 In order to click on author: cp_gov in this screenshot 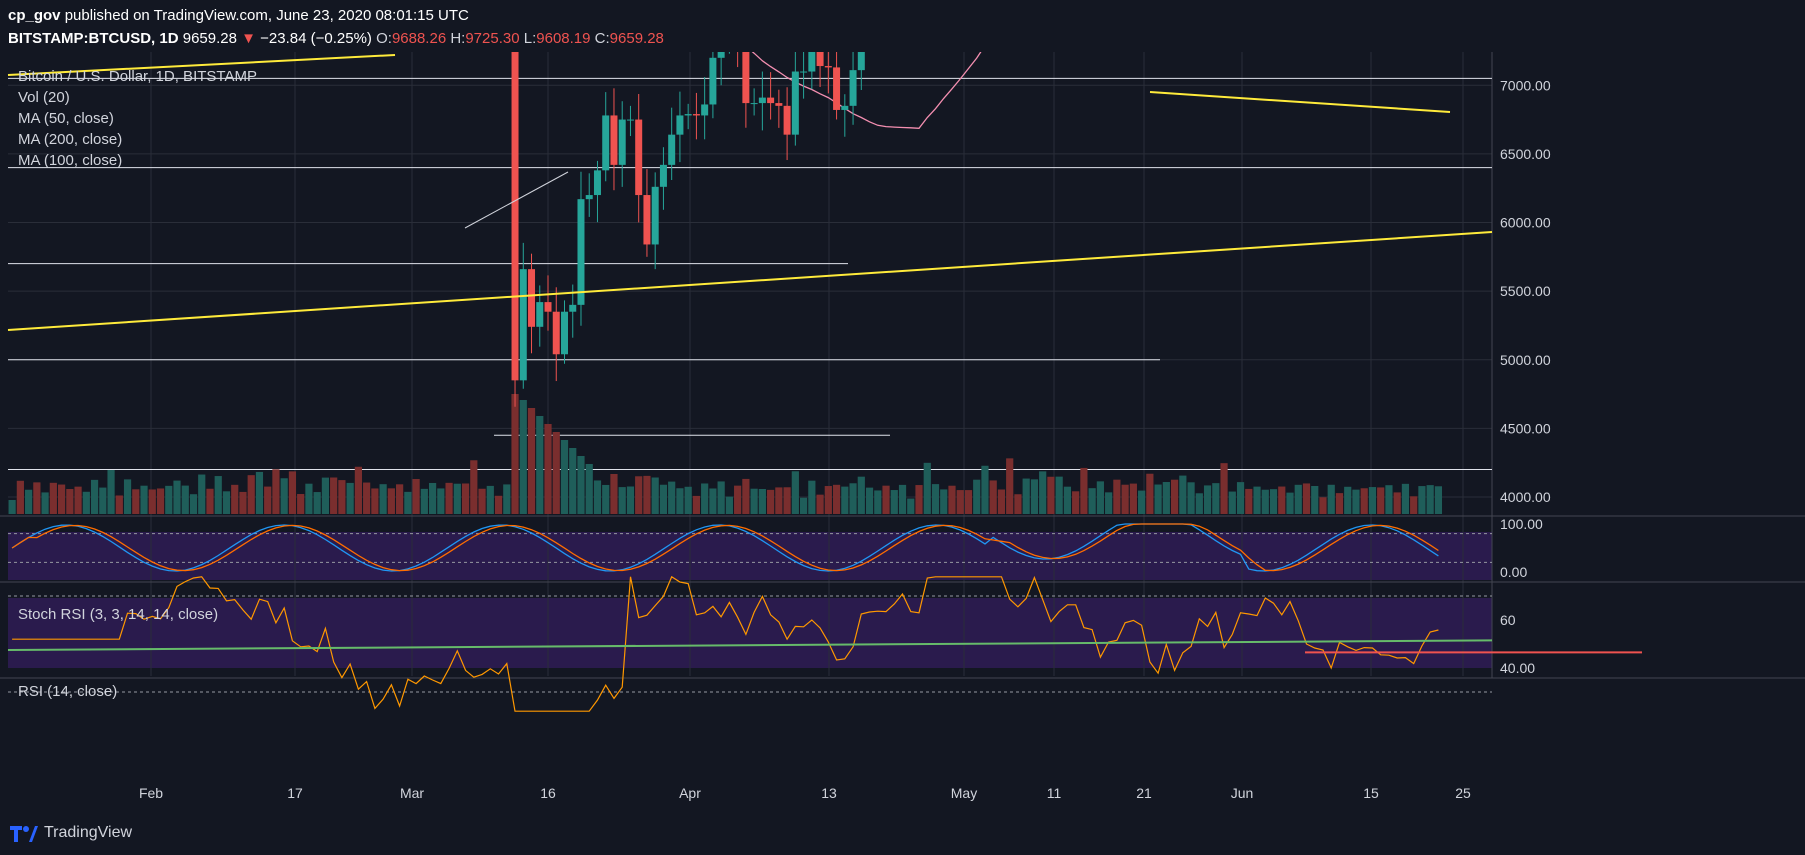, I will do `click(34, 15)`.